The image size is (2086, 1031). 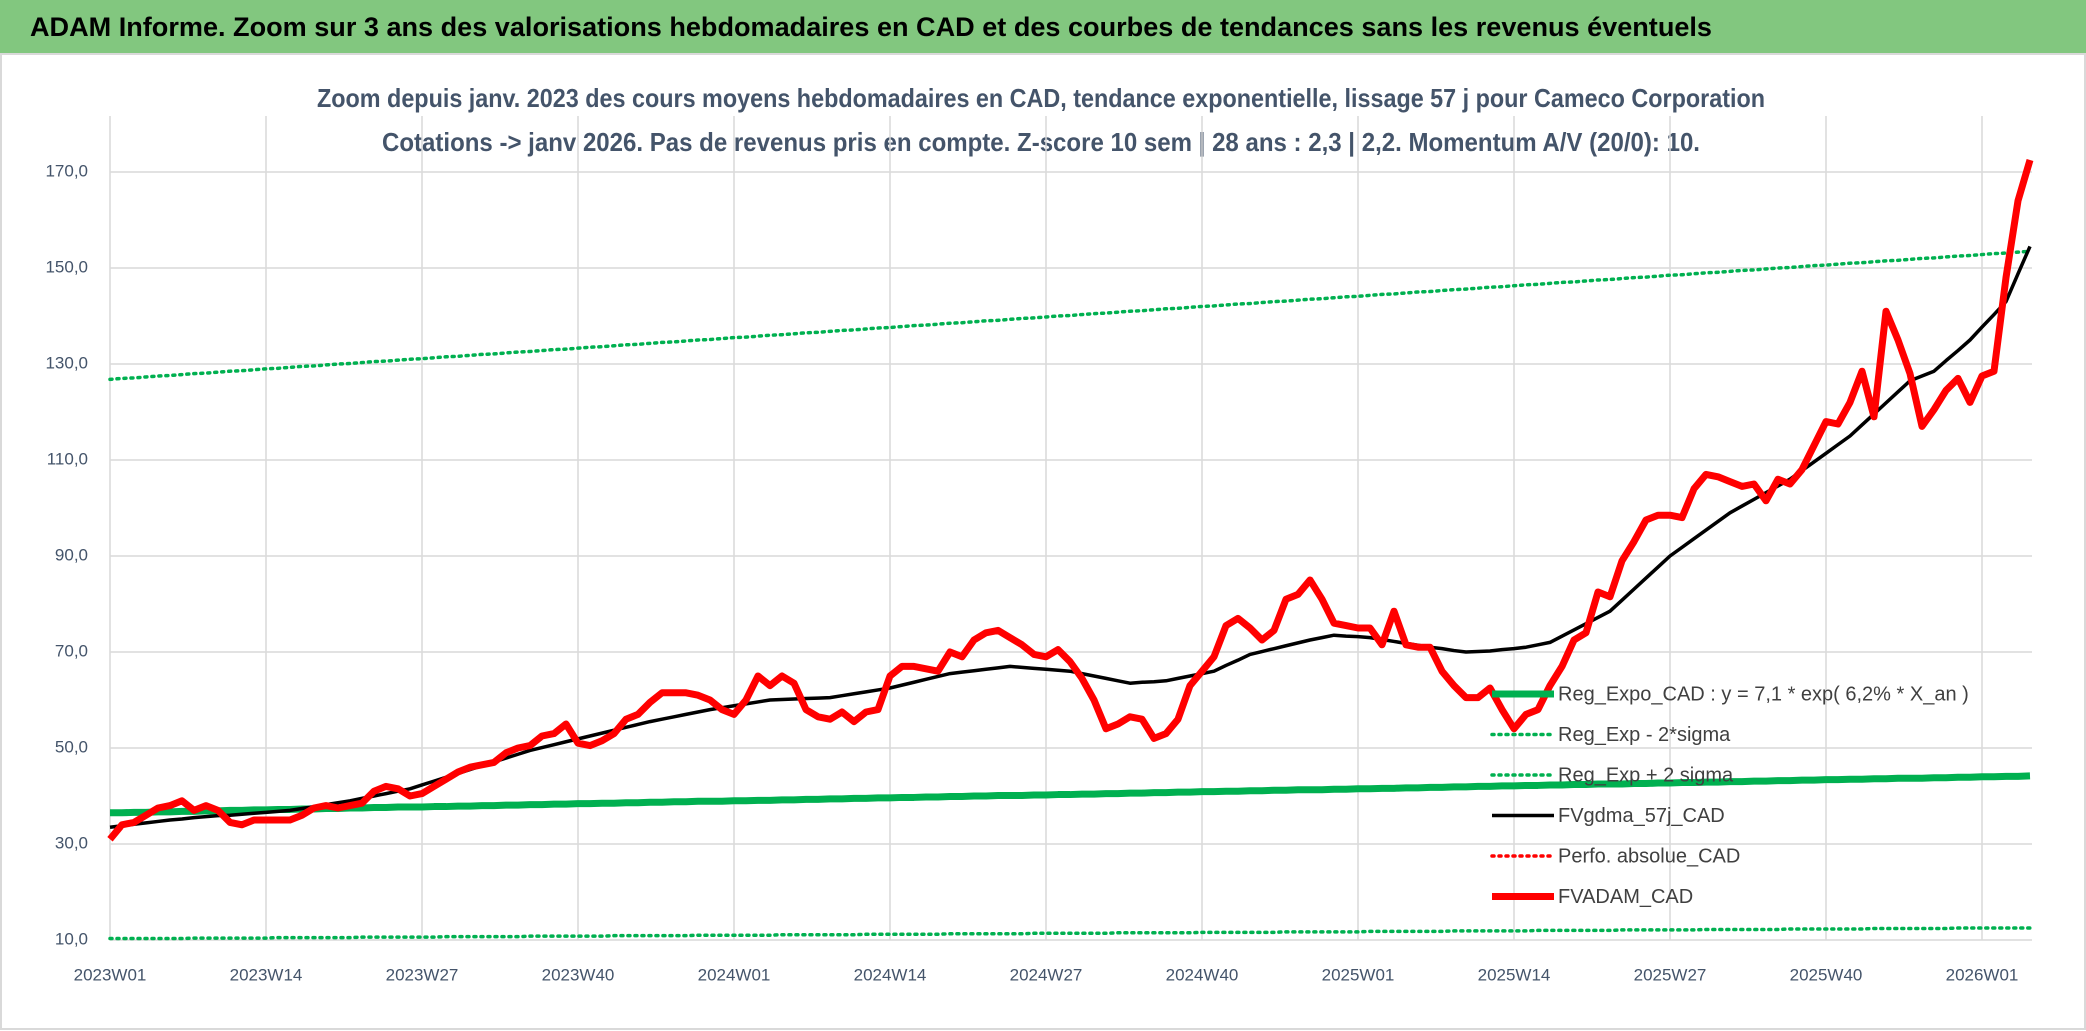 What do you see at coordinates (71, 650) in the screenshot?
I see `y-tick-label: 70,0` at bounding box center [71, 650].